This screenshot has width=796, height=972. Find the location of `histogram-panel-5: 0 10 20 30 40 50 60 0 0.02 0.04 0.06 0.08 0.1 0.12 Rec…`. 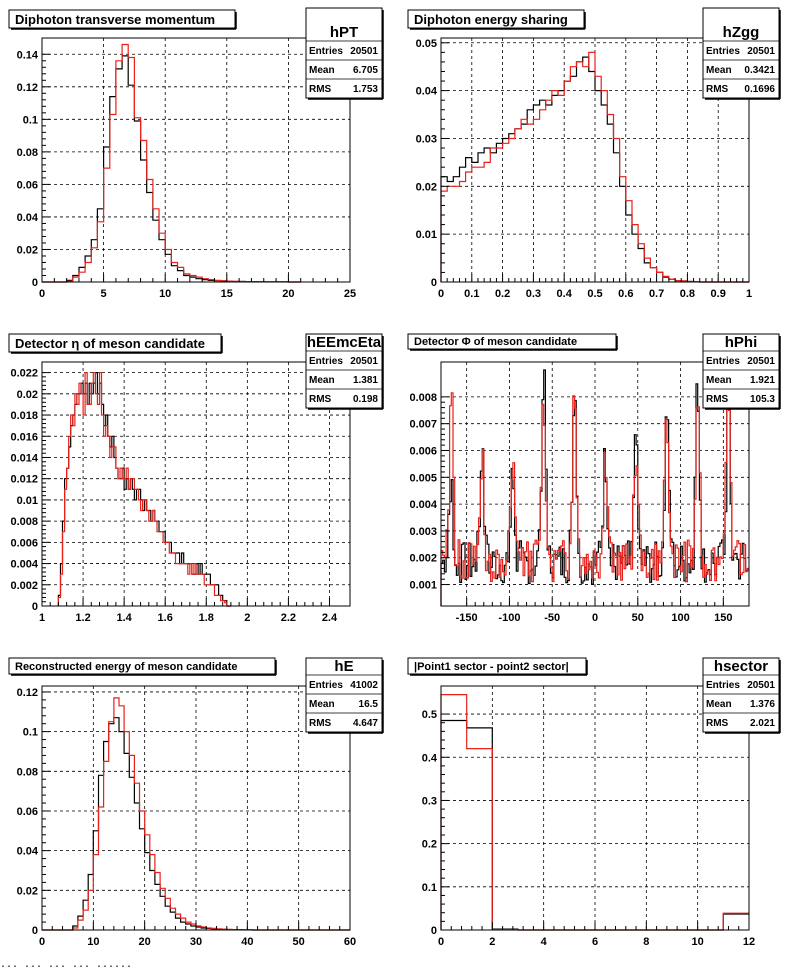

histogram-panel-5: 0 10 20 30 40 50 60 0 0.02 0.04 0.06 0.08 0.1 0.12 Rec… is located at coordinates (196, 802).